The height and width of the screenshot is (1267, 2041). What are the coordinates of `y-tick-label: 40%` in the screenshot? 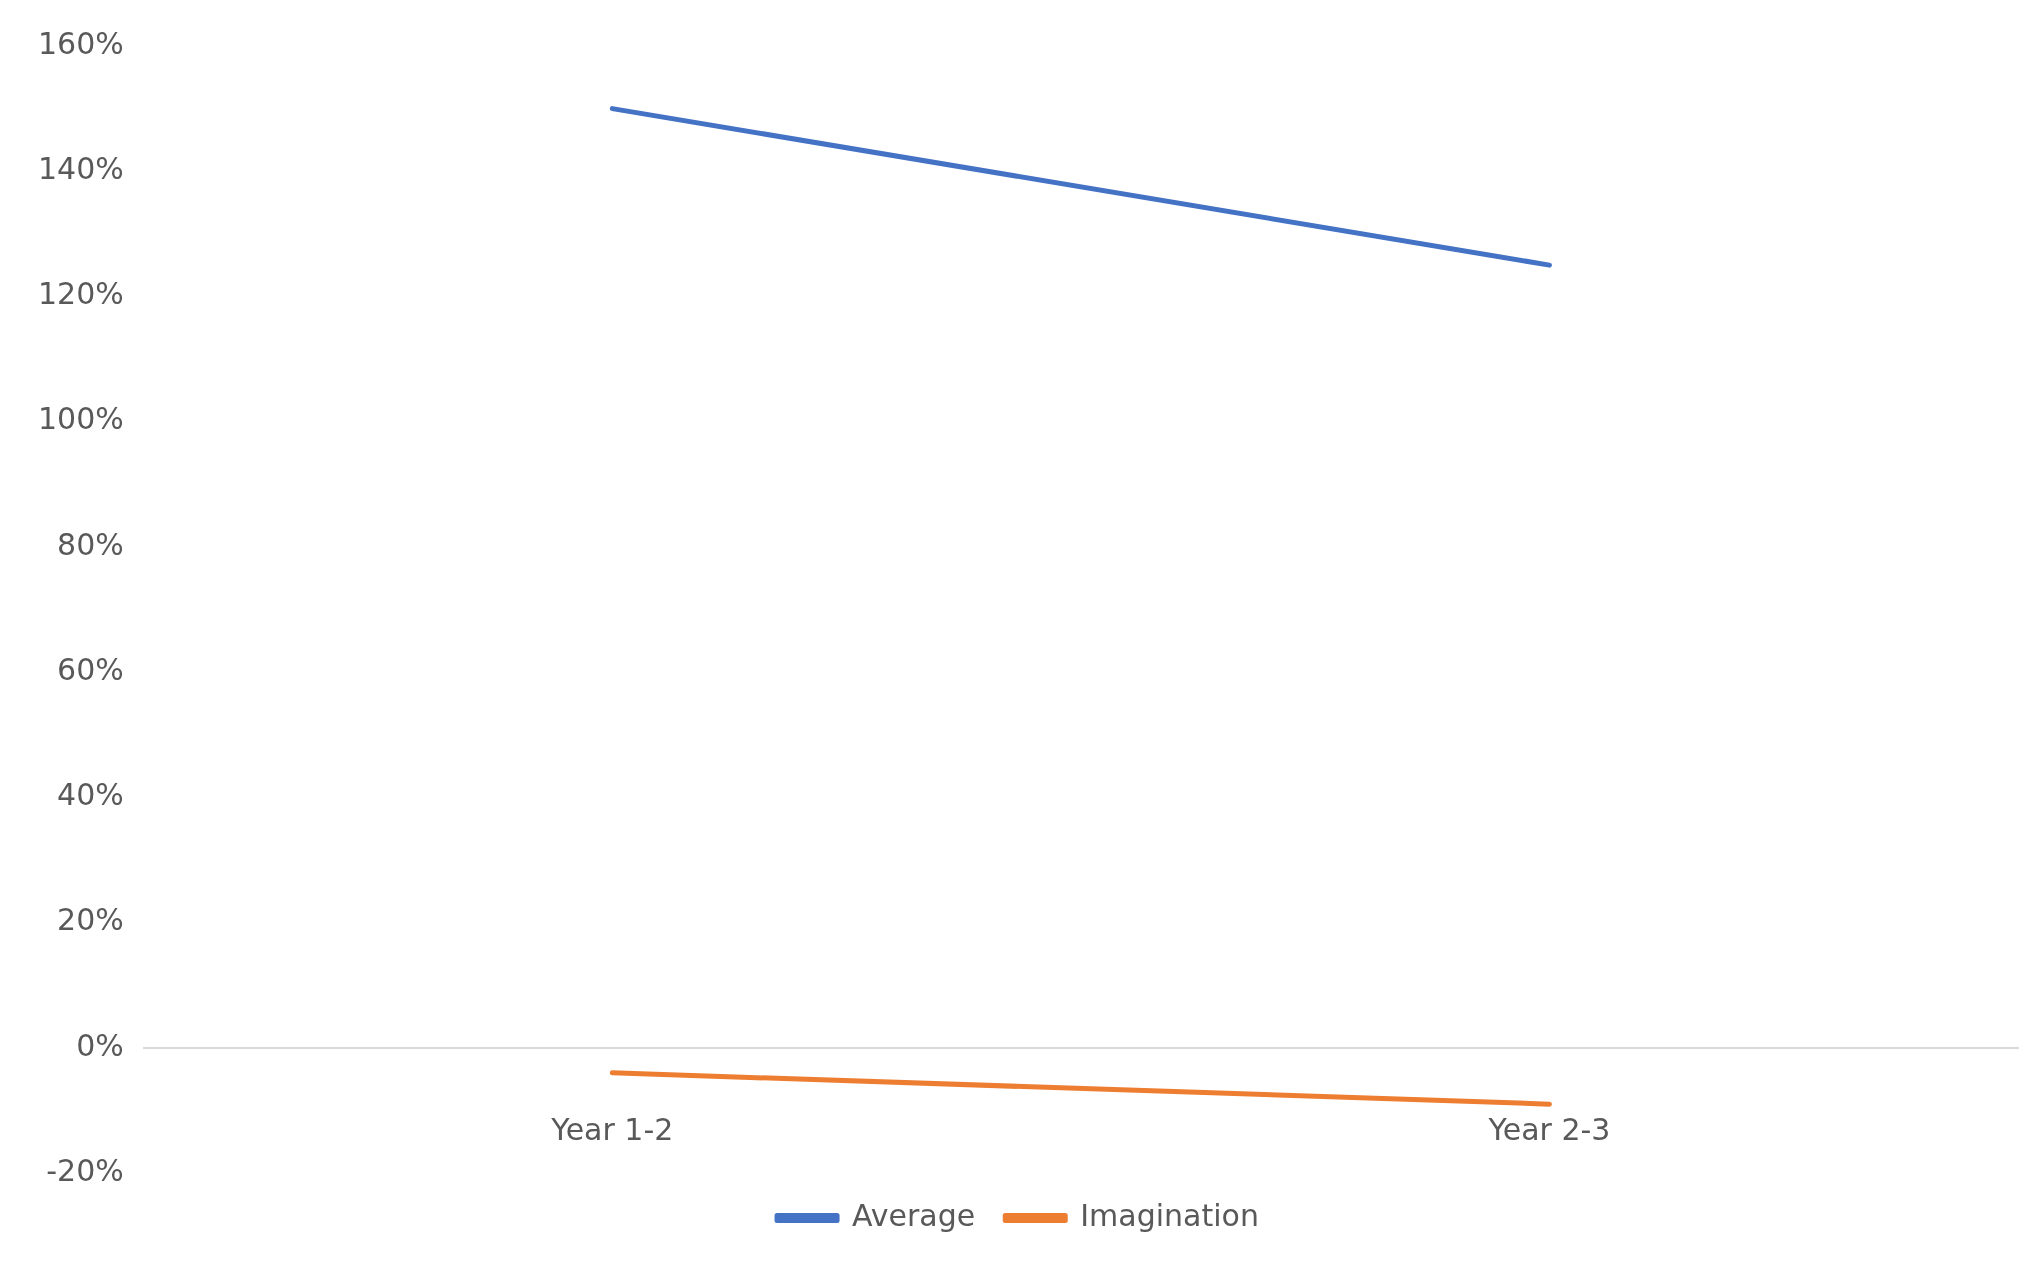 It's located at (90, 795).